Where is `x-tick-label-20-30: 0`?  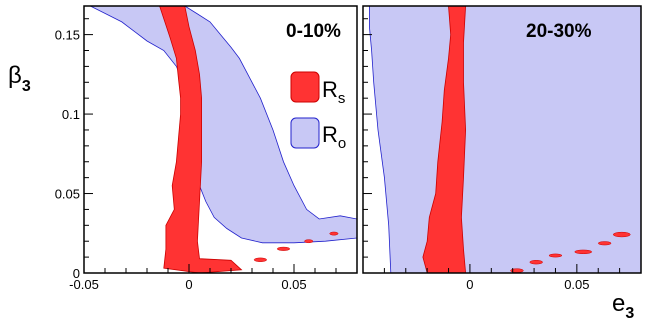
x-tick-label-20-30: 0 is located at coordinates (469, 284).